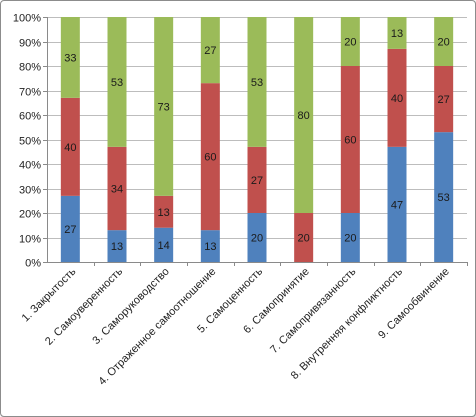  What do you see at coordinates (30, 142) in the screenshot?
I see `y-tick-label: 50%` at bounding box center [30, 142].